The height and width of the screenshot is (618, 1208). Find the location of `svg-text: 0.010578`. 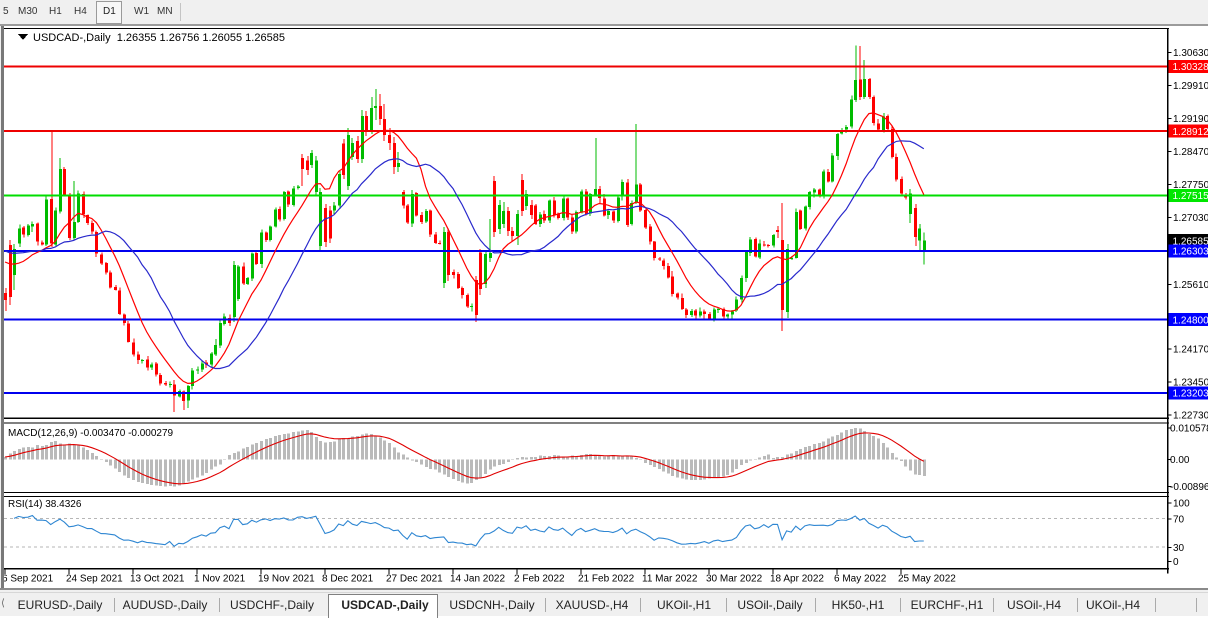

svg-text: 0.010578 is located at coordinates (1189, 429).